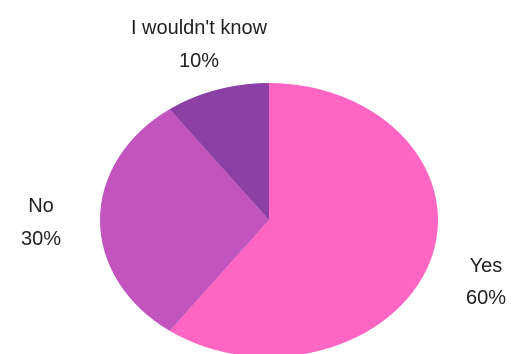 The width and height of the screenshot is (517, 354). I want to click on pie-slice-i-wouldn-t-know, so click(219, 151).